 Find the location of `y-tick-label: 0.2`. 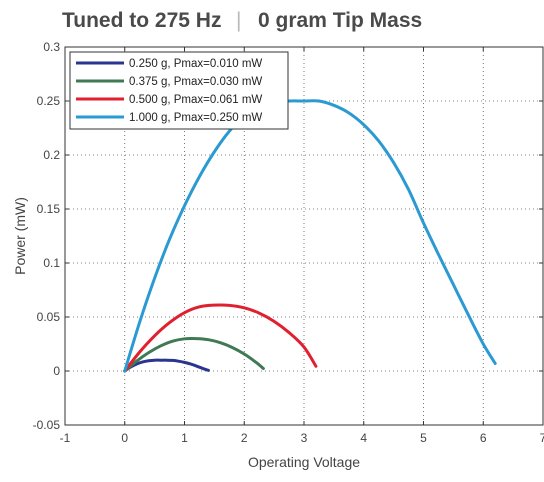

y-tick-label: 0.2 is located at coordinates (51, 155).